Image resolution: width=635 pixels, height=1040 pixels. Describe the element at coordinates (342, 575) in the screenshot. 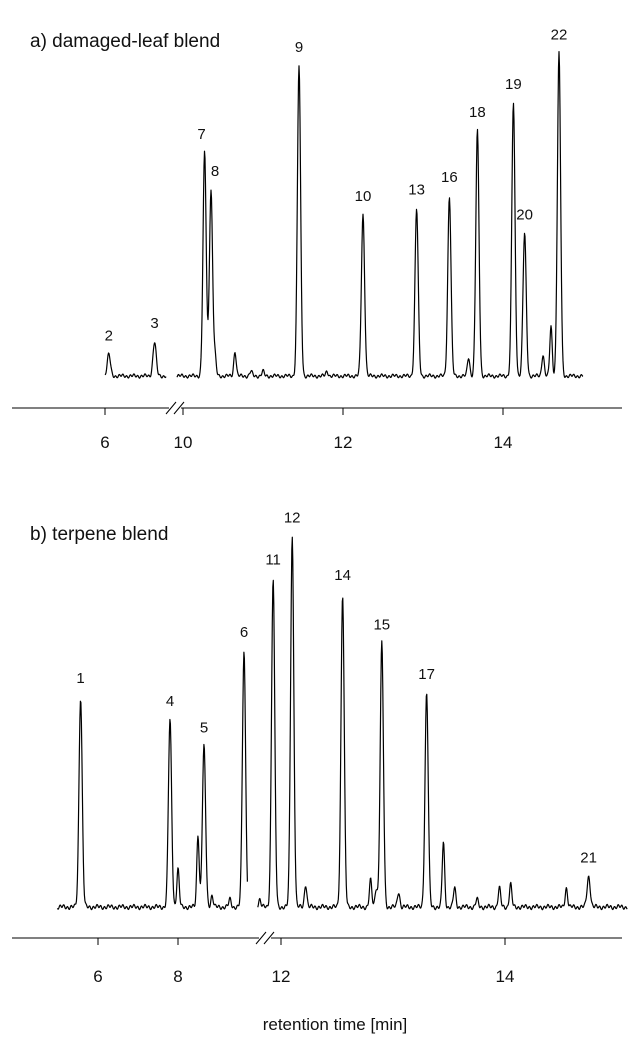

I see `peak-label: 14` at that location.